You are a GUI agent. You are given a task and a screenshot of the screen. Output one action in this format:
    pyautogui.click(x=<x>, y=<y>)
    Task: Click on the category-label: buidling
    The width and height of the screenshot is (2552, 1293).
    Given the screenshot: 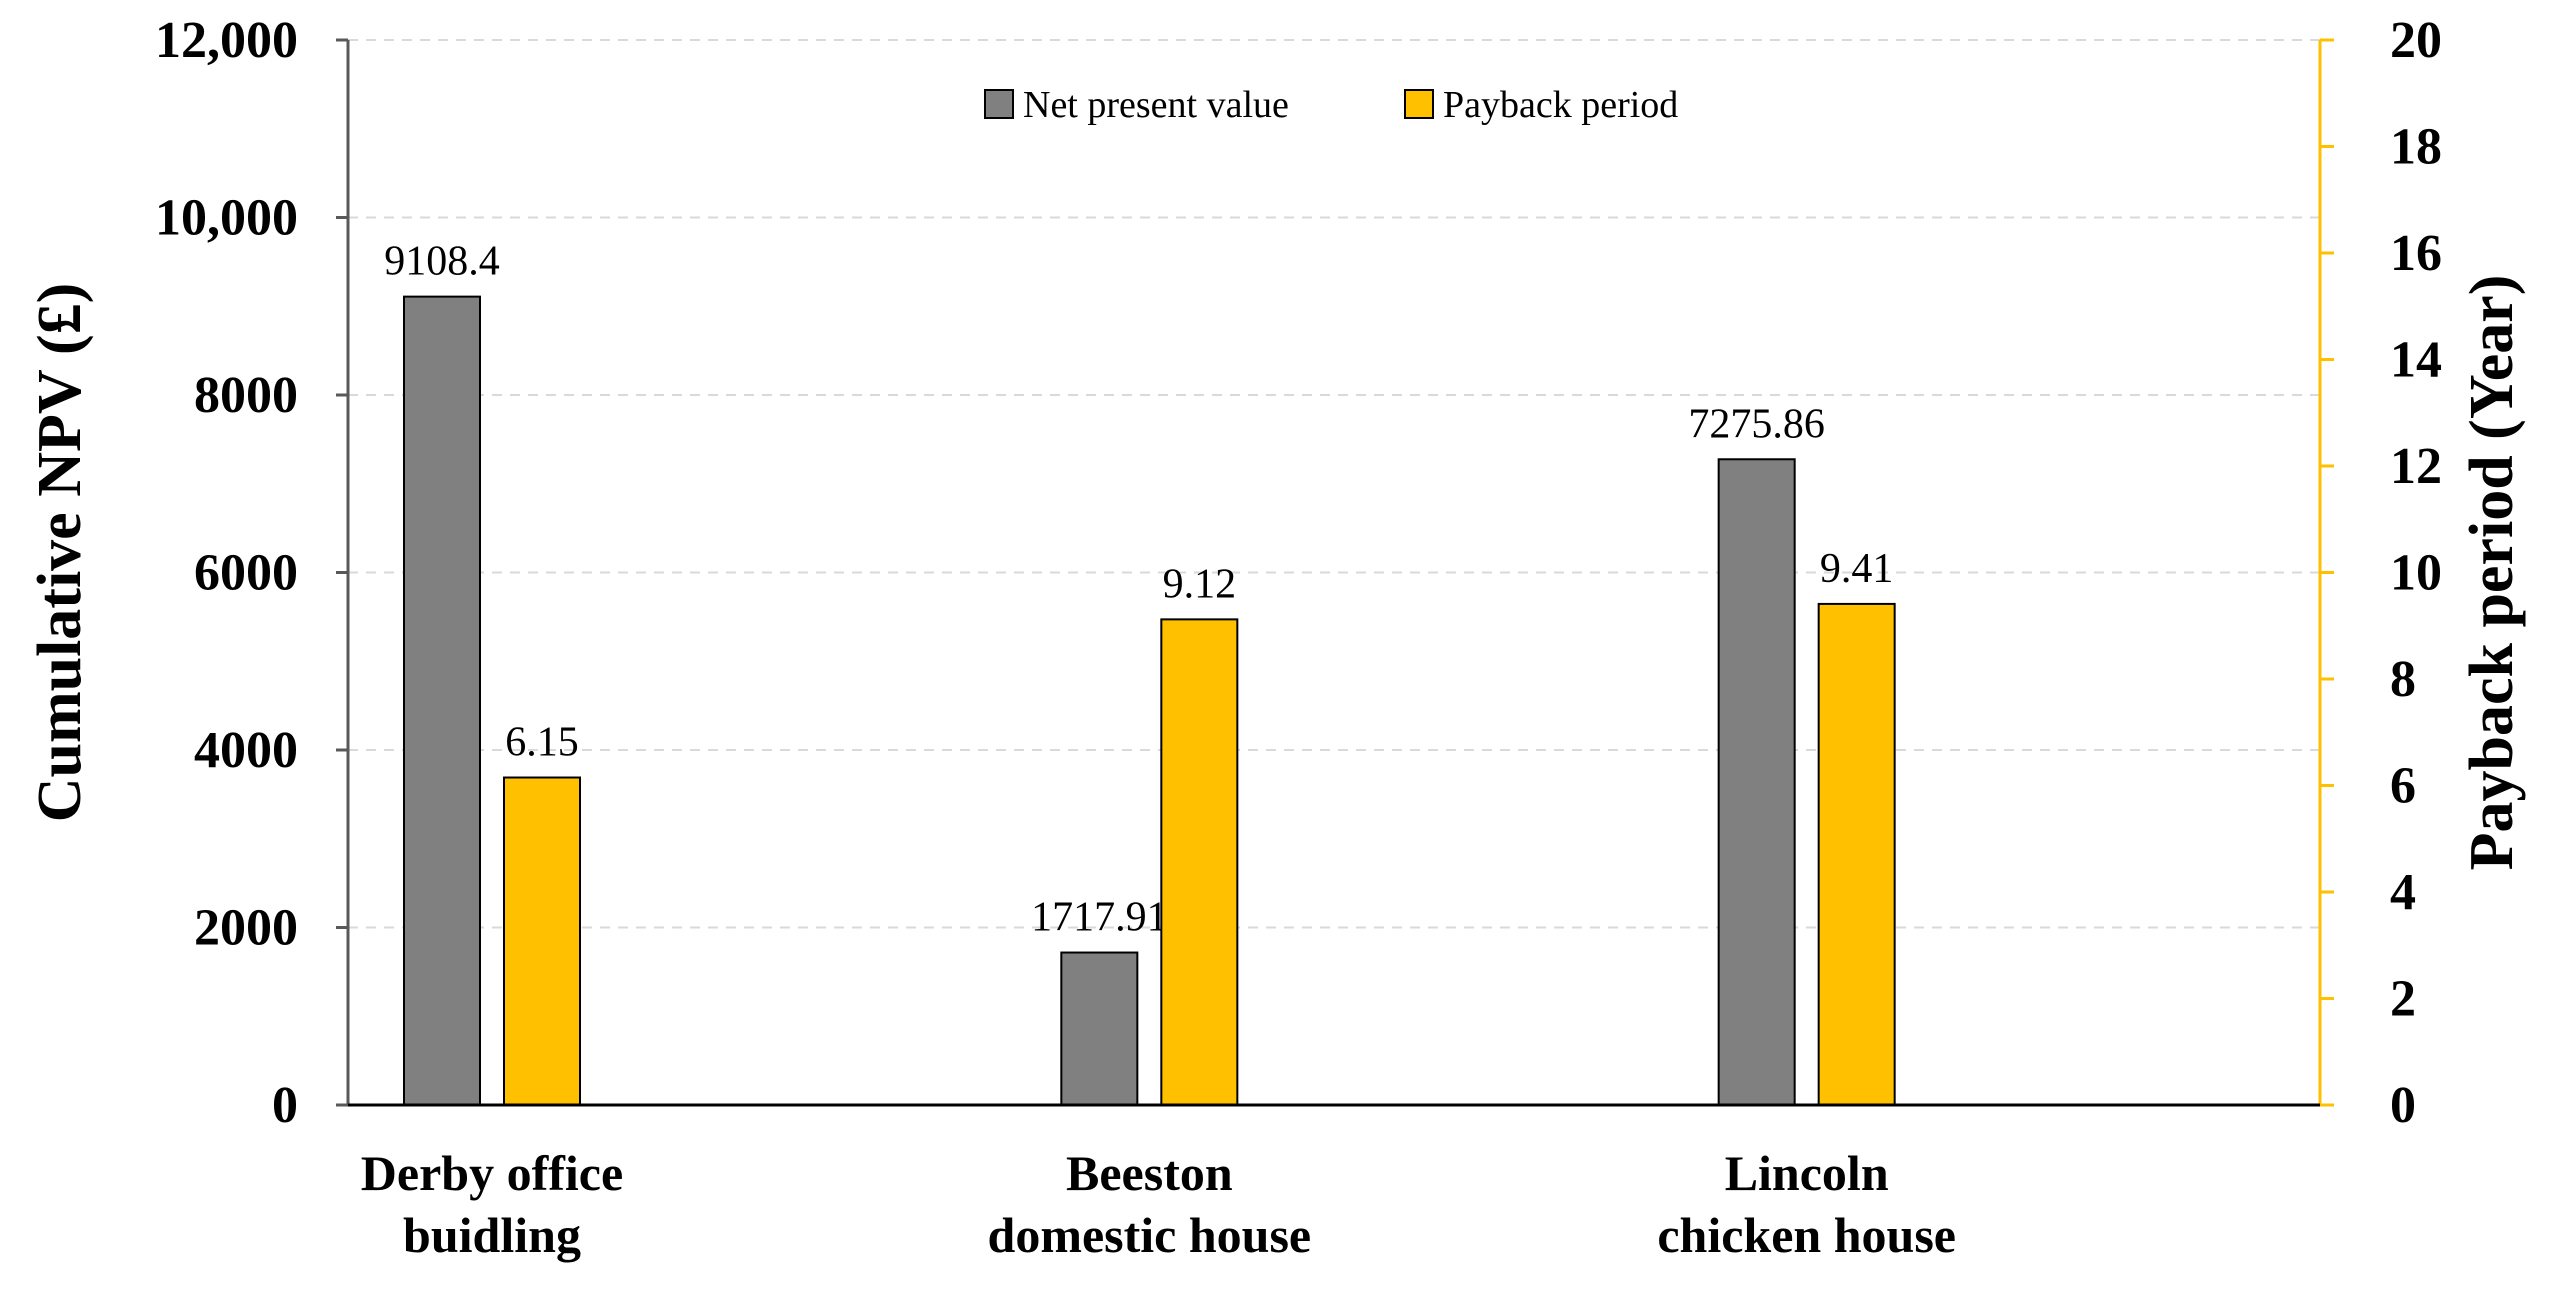 What is the action you would take?
    pyautogui.click(x=492, y=1235)
    